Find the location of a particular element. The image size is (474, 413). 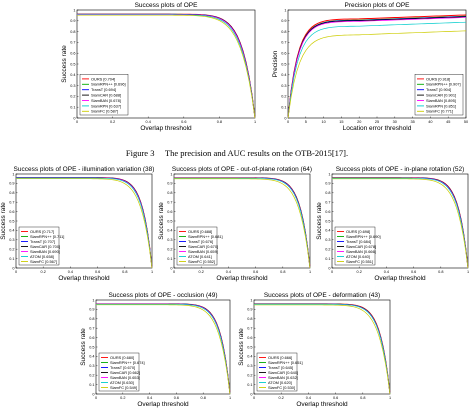

plot-area is located at coordinates (163, 347).